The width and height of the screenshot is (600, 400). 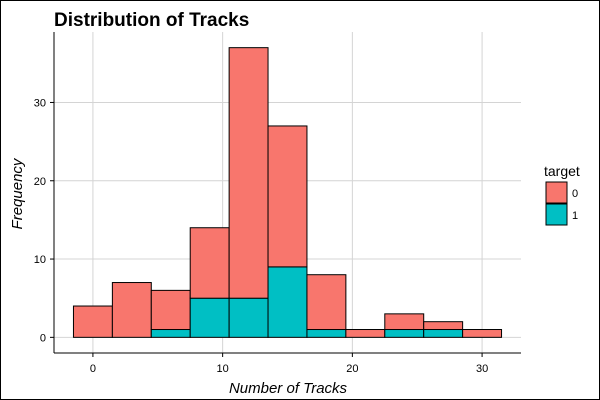 I want to click on y-ticks: 0 10 20 30, so click(x=44, y=220).